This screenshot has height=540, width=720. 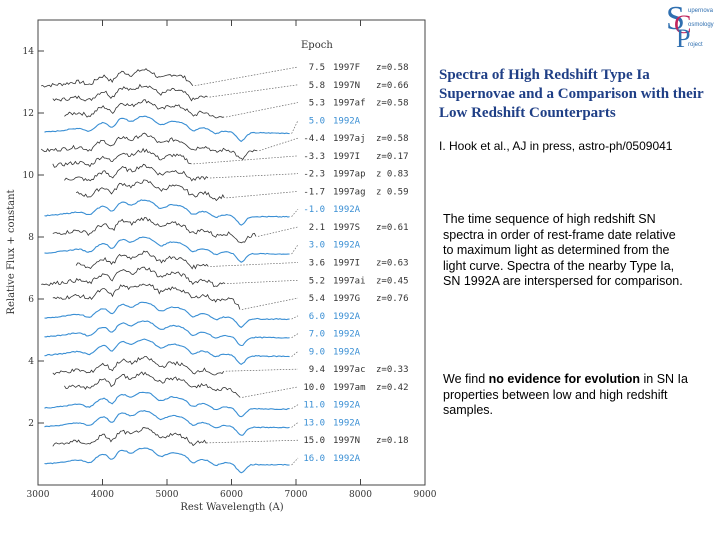 I want to click on epoch-label: 5.8, so click(x=317, y=86).